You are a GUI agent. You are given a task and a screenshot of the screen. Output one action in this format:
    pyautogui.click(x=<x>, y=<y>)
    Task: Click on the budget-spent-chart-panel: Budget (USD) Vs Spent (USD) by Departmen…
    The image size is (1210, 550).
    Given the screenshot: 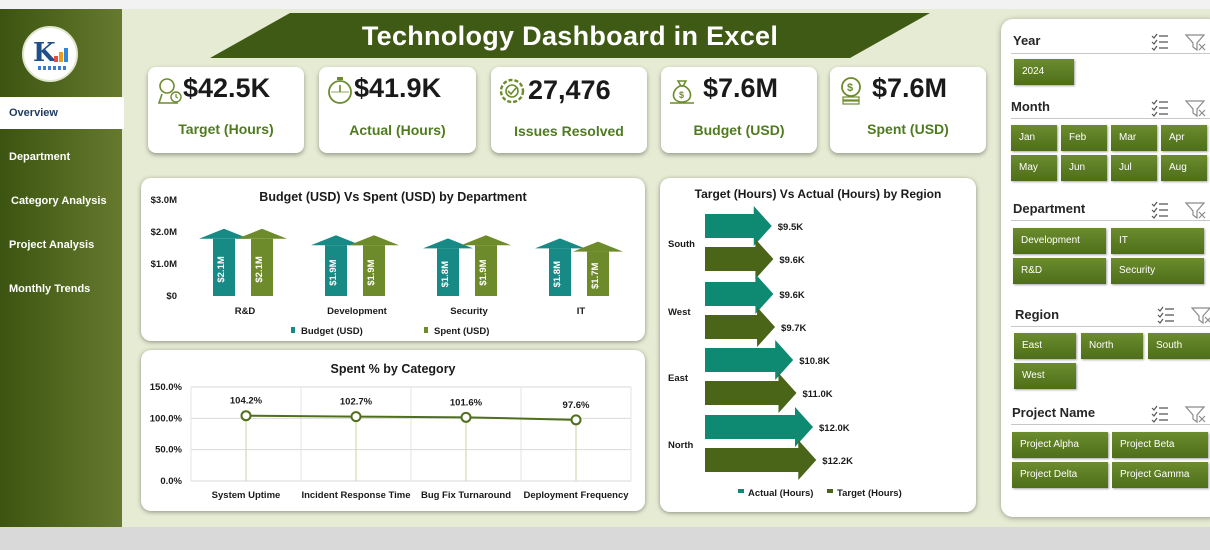 What is the action you would take?
    pyautogui.click(x=393, y=259)
    